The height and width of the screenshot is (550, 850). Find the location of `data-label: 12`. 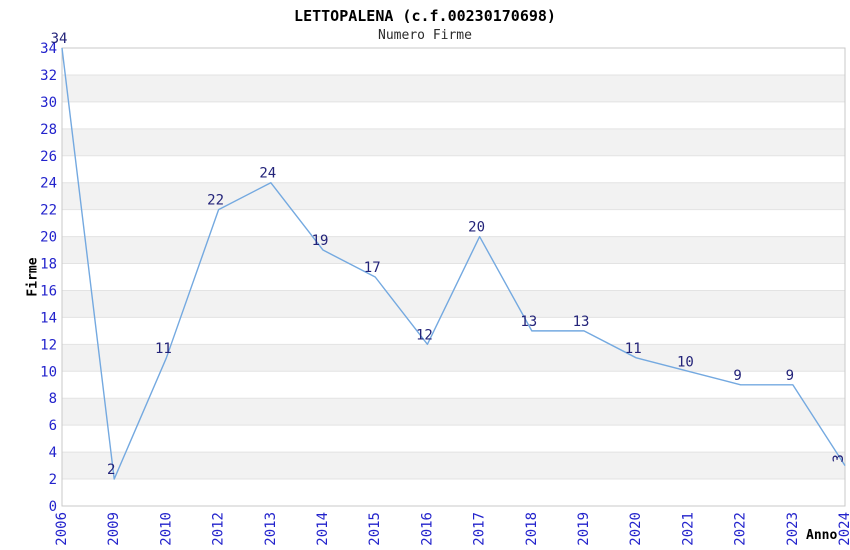

data-label: 12 is located at coordinates (424, 335).